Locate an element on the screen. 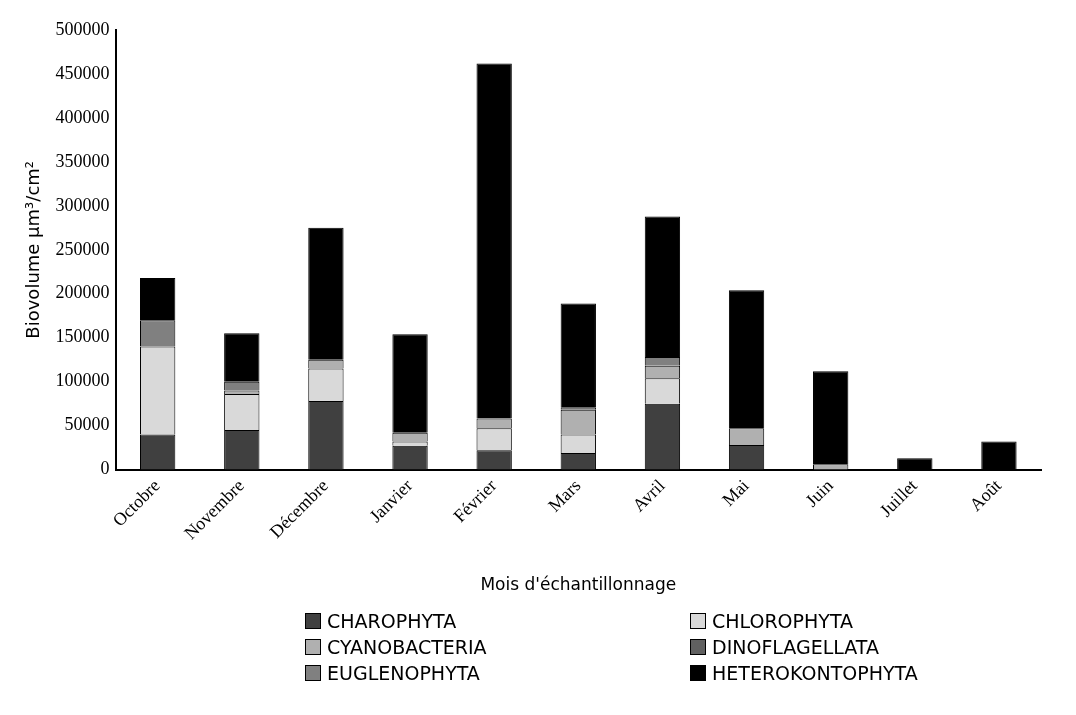 The height and width of the screenshot is (715, 1076). x-axis-title: Mois d'échantillonnage is located at coordinates (578, 584).